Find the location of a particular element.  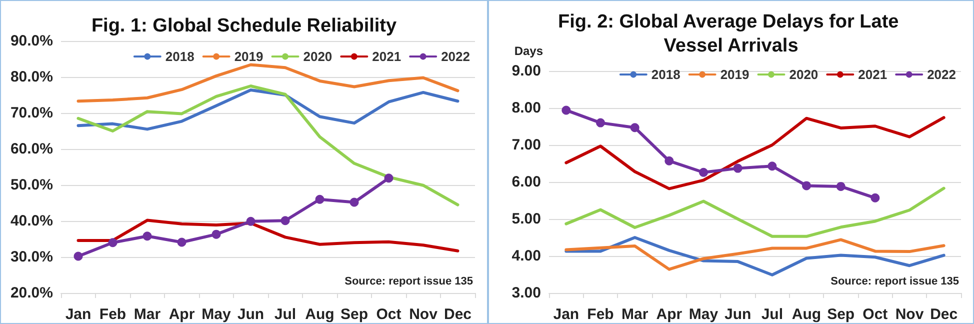

y-tick-label: 50.0% is located at coordinates (31, 185).